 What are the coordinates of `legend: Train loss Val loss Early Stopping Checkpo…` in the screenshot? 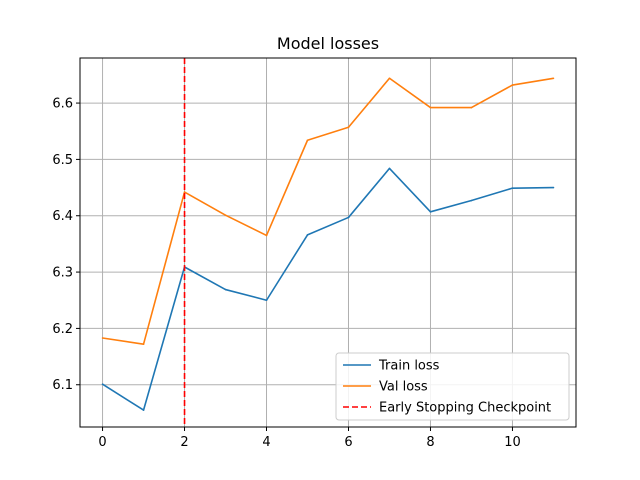 It's located at (452, 386).